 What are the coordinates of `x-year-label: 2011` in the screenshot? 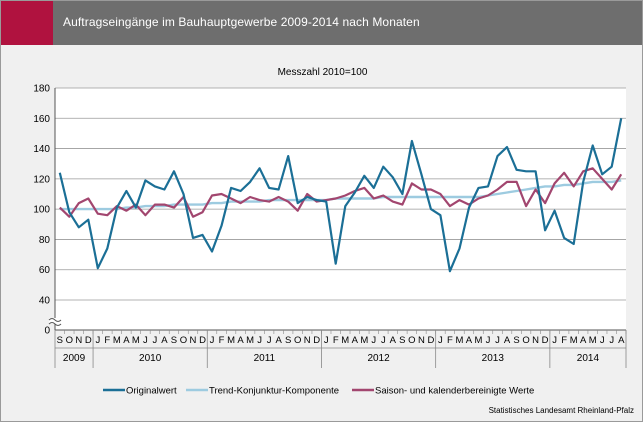 It's located at (265, 358).